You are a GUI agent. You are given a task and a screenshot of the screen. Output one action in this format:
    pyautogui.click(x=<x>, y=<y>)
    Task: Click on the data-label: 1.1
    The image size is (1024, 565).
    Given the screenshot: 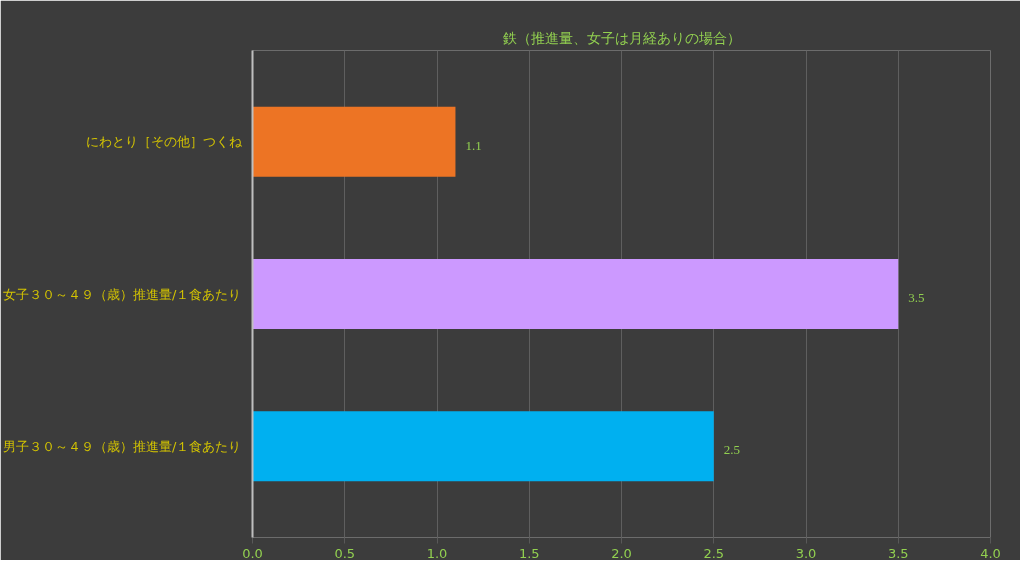 What is the action you would take?
    pyautogui.click(x=473, y=145)
    